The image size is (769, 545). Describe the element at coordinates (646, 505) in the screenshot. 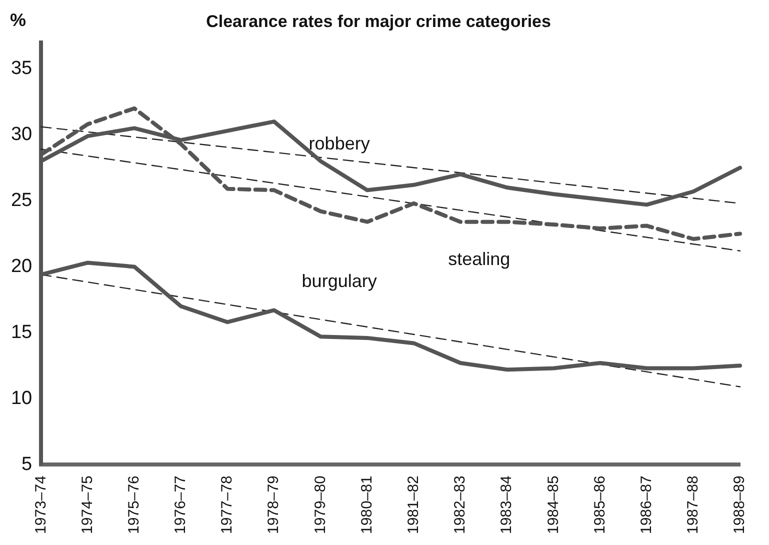

I see `x-tick-label: 1986–87` at that location.